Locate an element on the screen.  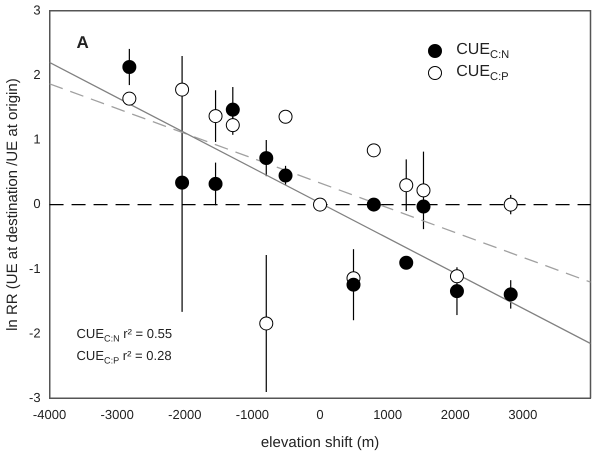
x-tick-label: -4000 is located at coordinates (49, 414).